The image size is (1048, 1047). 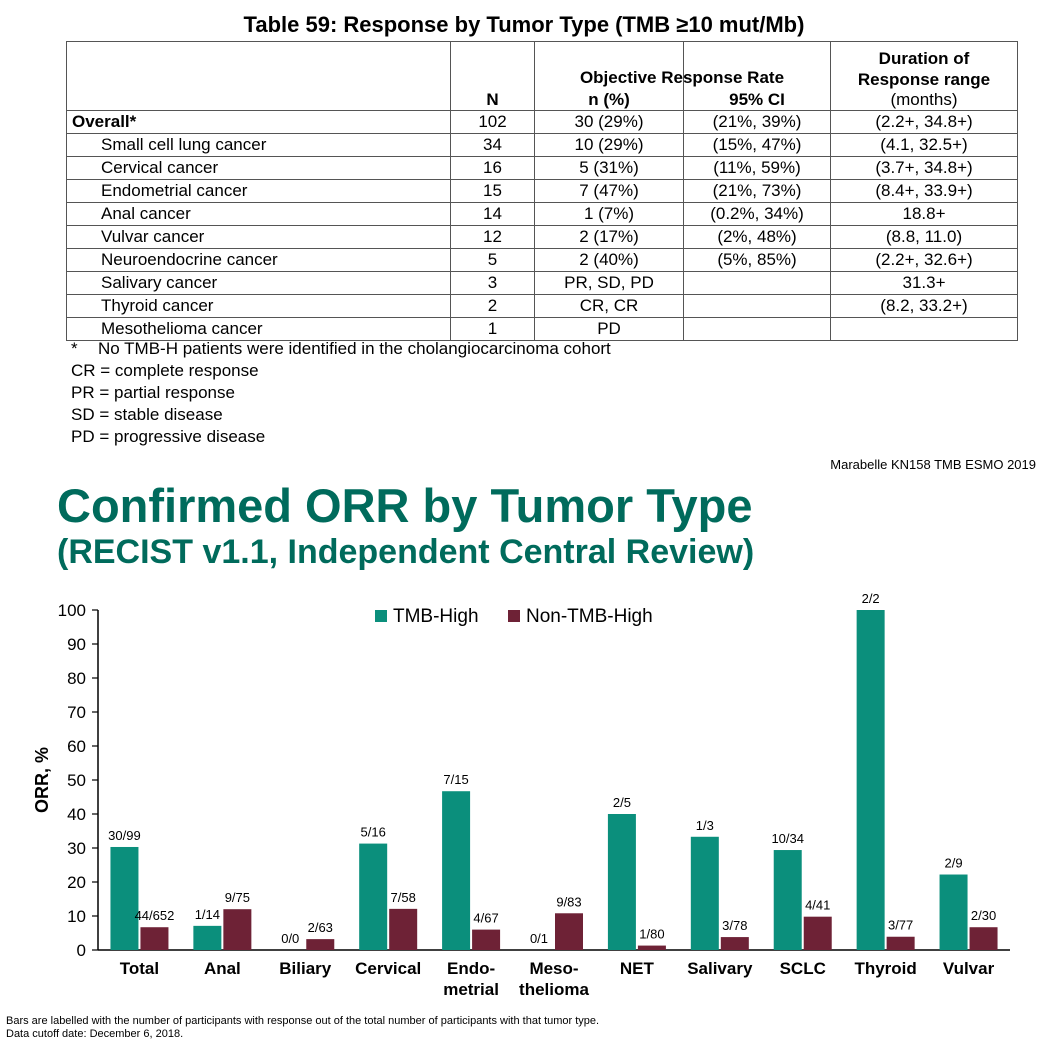 What do you see at coordinates (609, 237) in the screenshot?
I see `cell-n-percent: 2 (17%)` at bounding box center [609, 237].